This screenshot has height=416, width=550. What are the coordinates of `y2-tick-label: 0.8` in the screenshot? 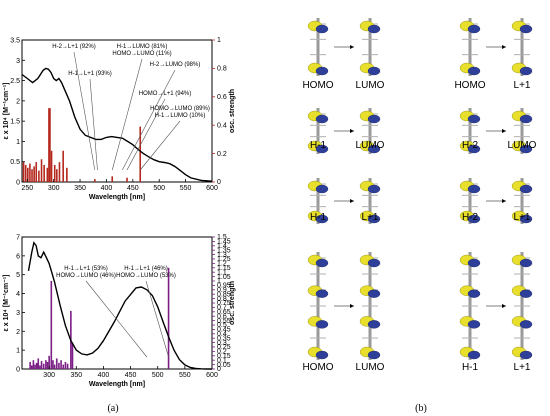 It's located at (222, 299).